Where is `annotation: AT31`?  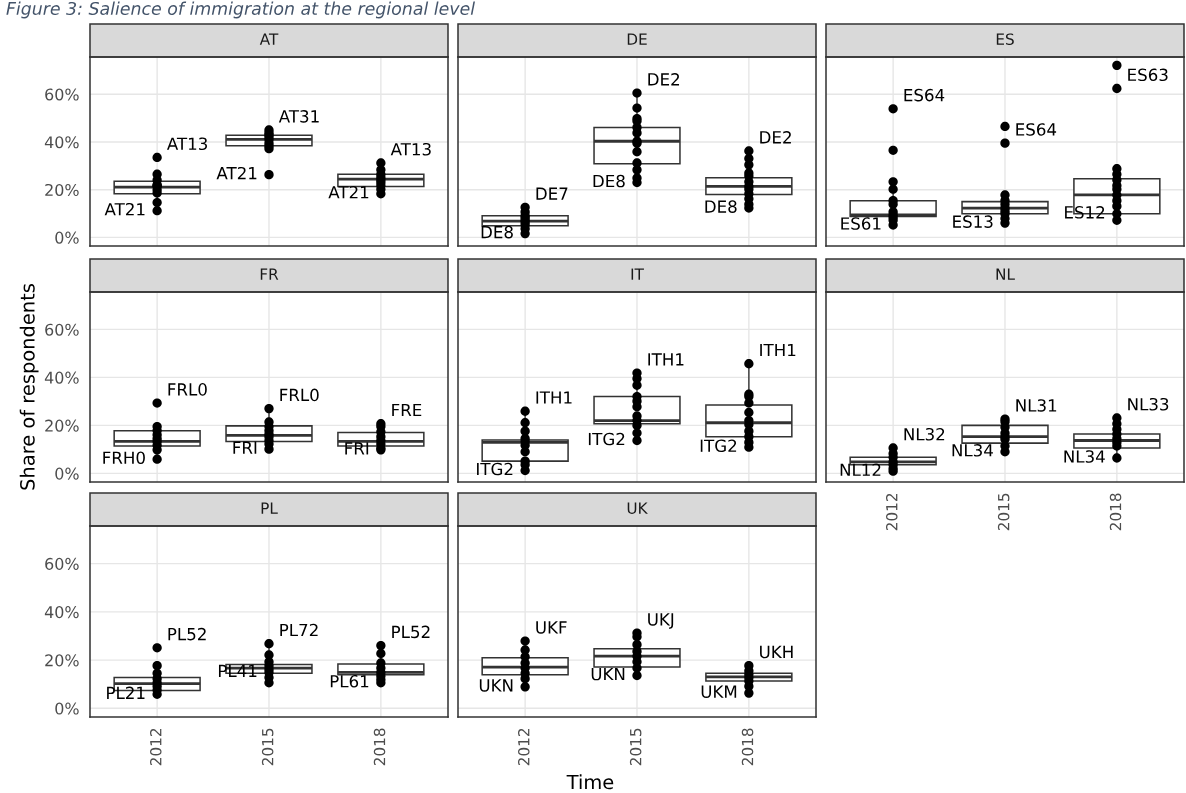 annotation: AT31 is located at coordinates (298, 116).